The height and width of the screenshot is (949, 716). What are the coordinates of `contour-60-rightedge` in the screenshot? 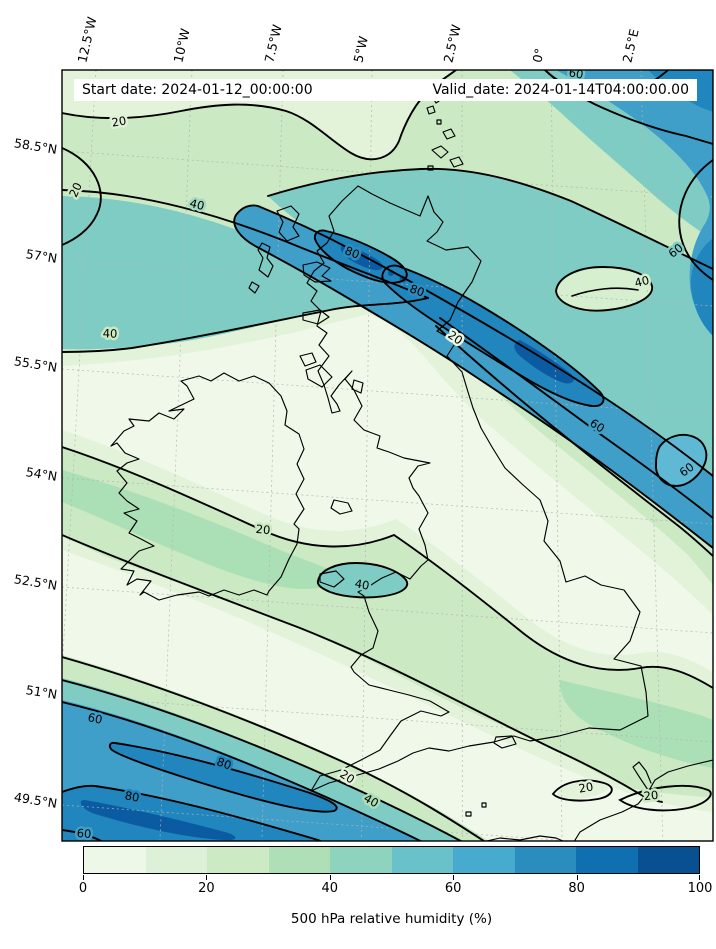 It's located at (695, 220).